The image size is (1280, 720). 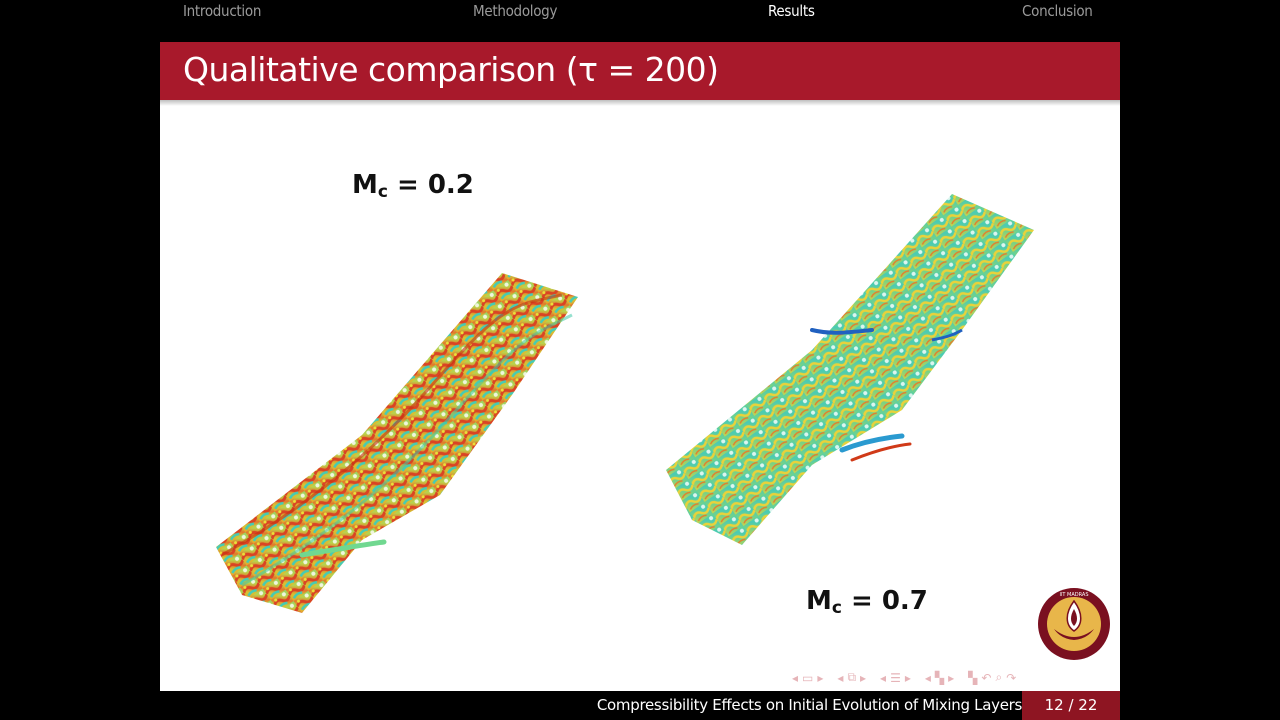 What do you see at coordinates (883, 677) in the screenshot?
I see `section-prev-icon: ◂` at bounding box center [883, 677].